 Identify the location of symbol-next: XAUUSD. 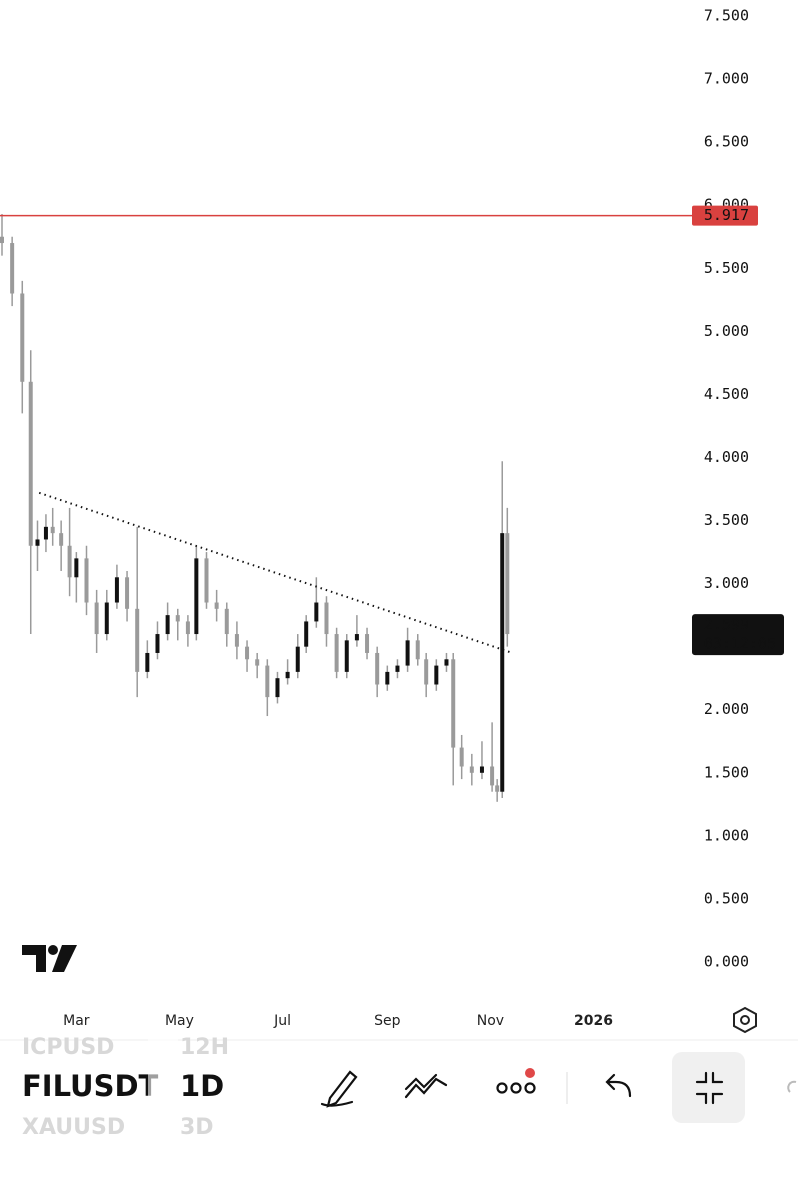
(73, 1127).